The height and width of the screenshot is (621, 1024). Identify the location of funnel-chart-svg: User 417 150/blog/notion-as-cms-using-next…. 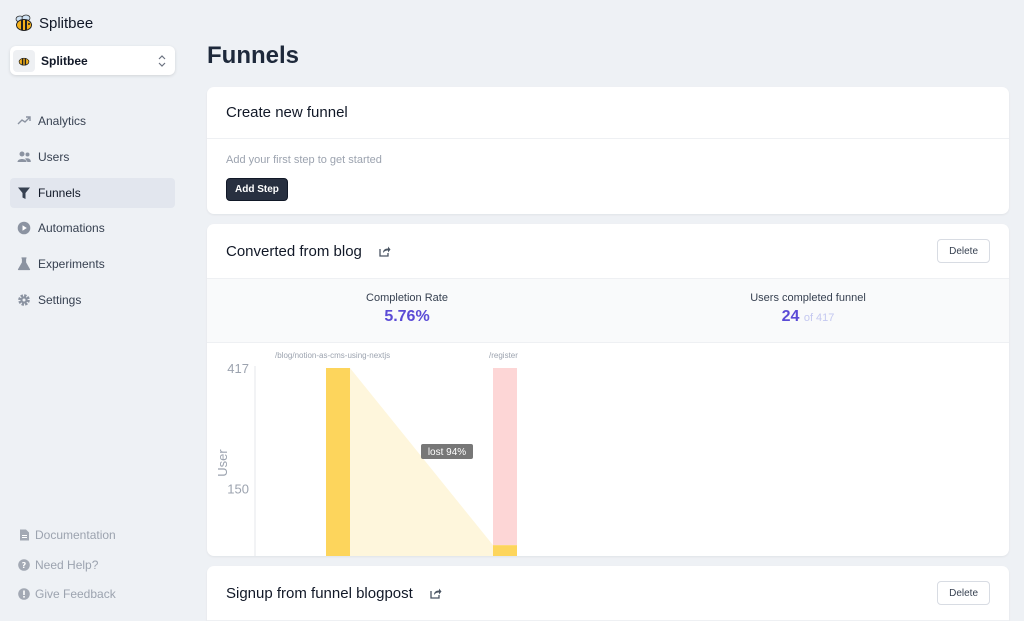
(366, 453).